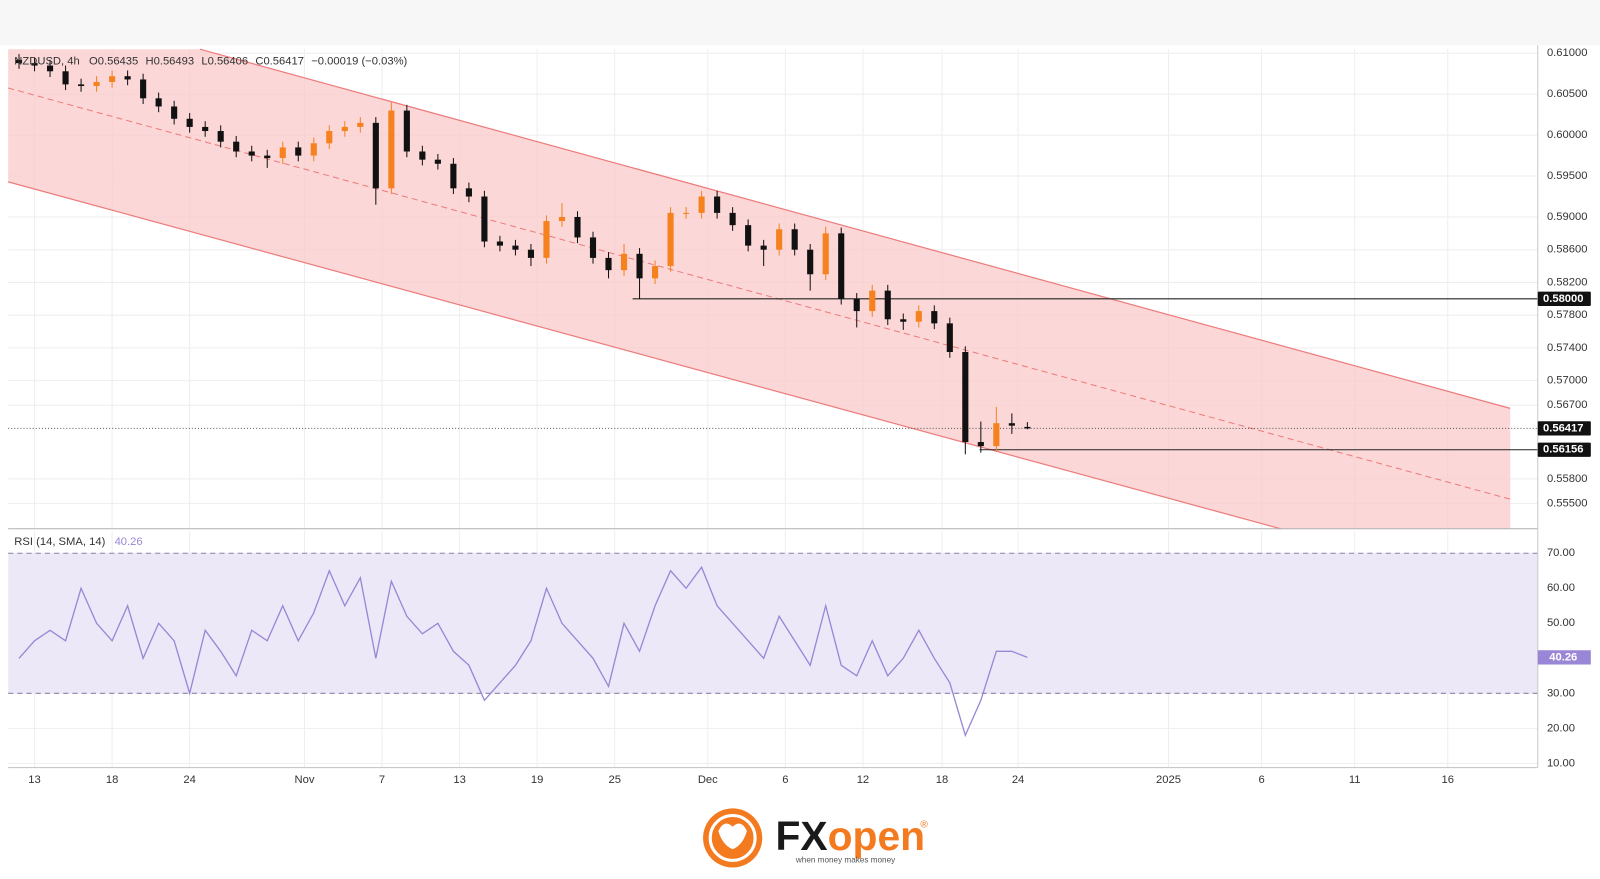 The height and width of the screenshot is (879, 1600). I want to click on x-tick-label: 19, so click(537, 780).